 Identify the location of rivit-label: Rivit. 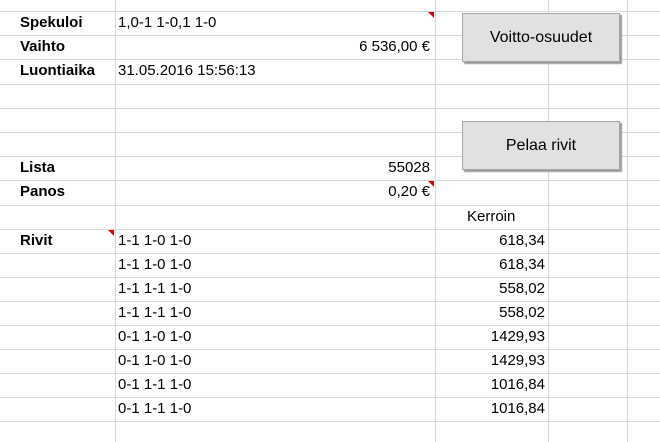
(36, 240).